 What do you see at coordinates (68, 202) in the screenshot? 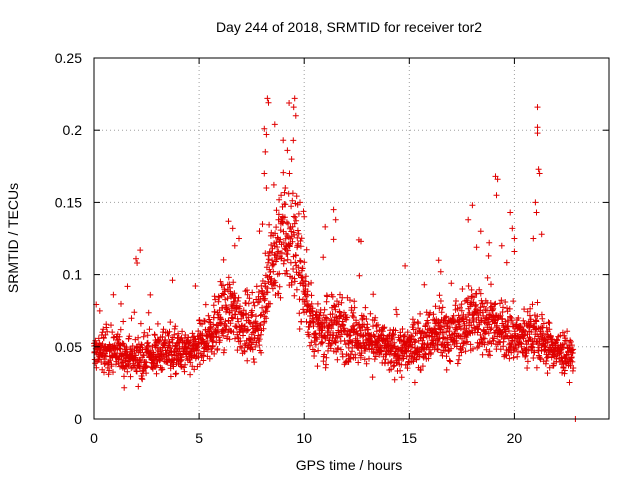
I see `y-tick-label: 0.15` at bounding box center [68, 202].